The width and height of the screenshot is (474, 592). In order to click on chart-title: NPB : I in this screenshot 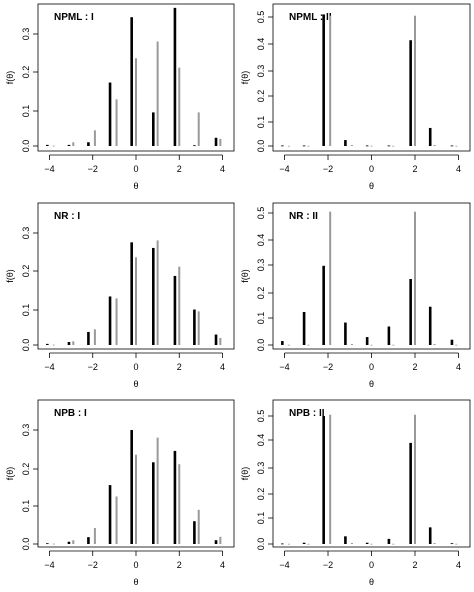, I will do `click(70, 413)`.